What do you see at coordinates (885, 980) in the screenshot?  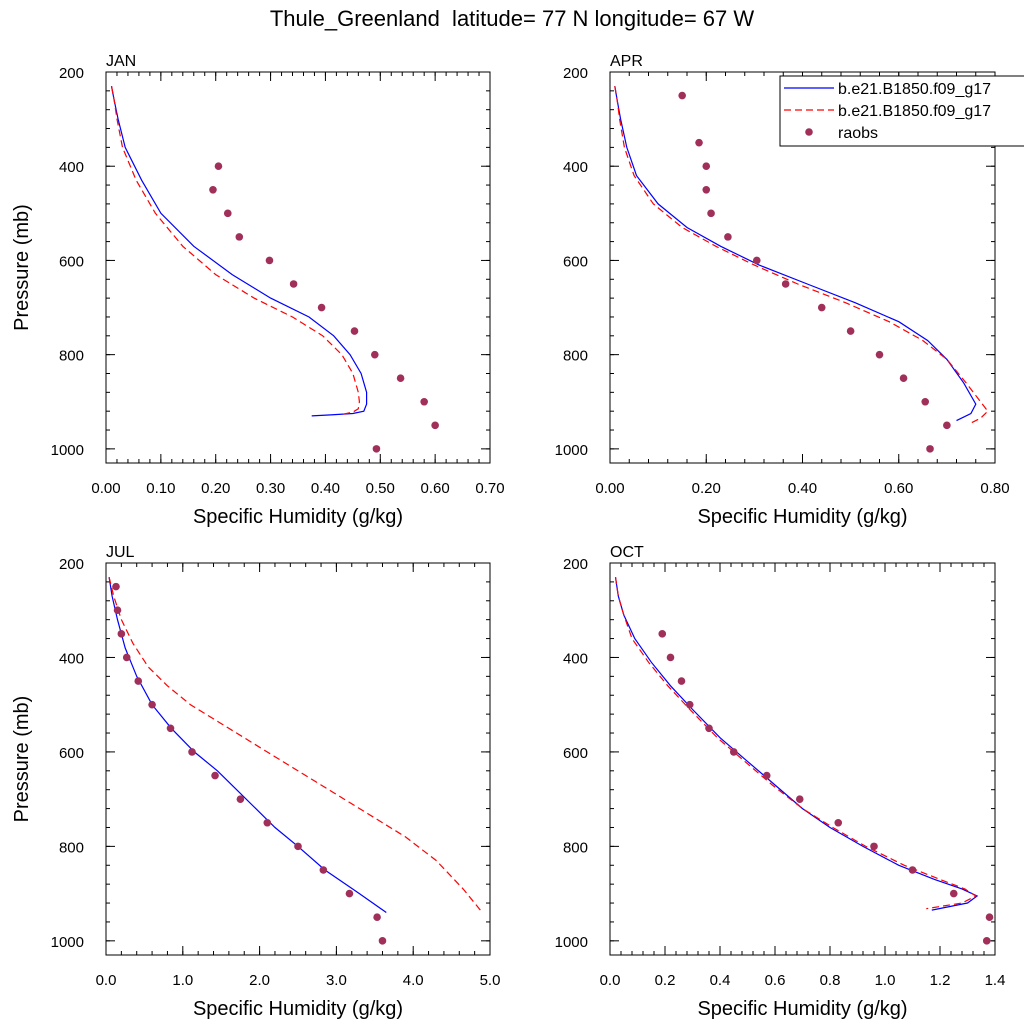 I see `x-tick-label: 1.0` at bounding box center [885, 980].